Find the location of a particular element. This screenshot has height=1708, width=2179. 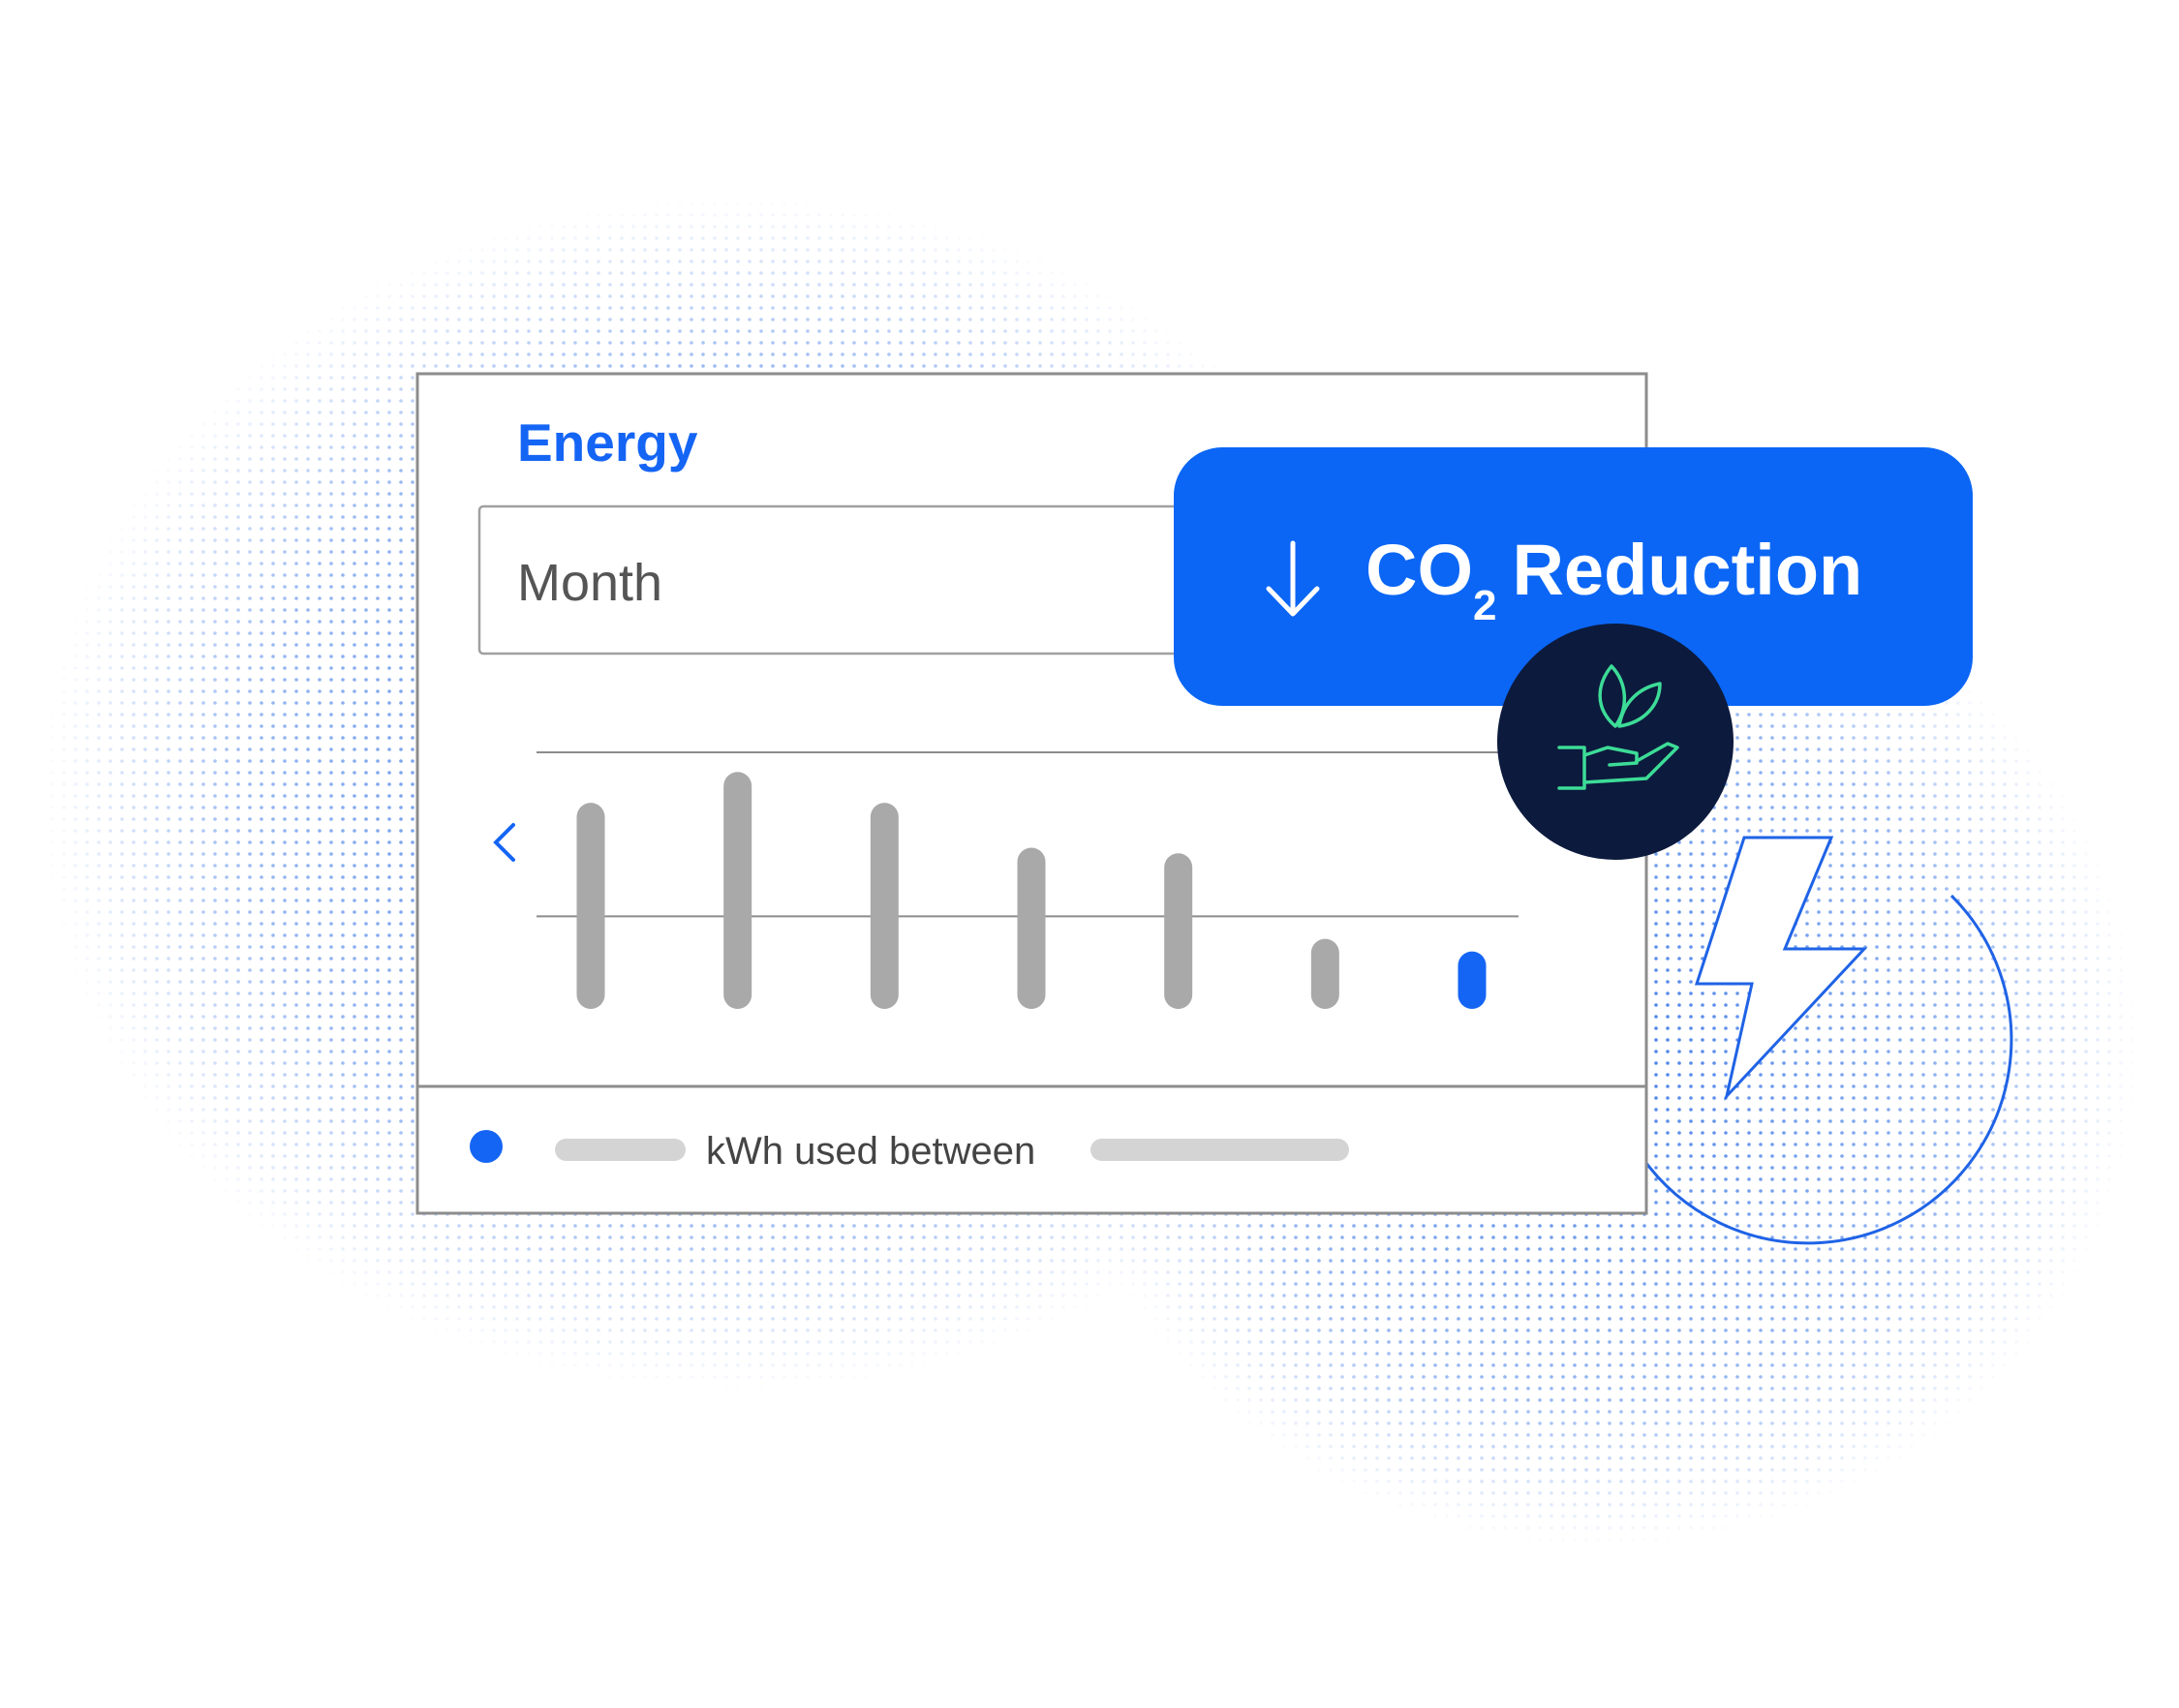

legend-dot is located at coordinates (486, 1146).